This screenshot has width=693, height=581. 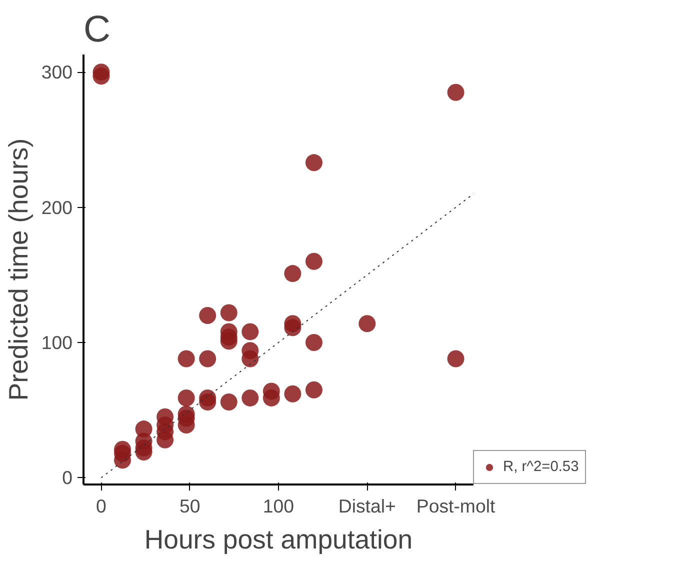 What do you see at coordinates (456, 506) in the screenshot?
I see `x-tick-label: Post-molt` at bounding box center [456, 506].